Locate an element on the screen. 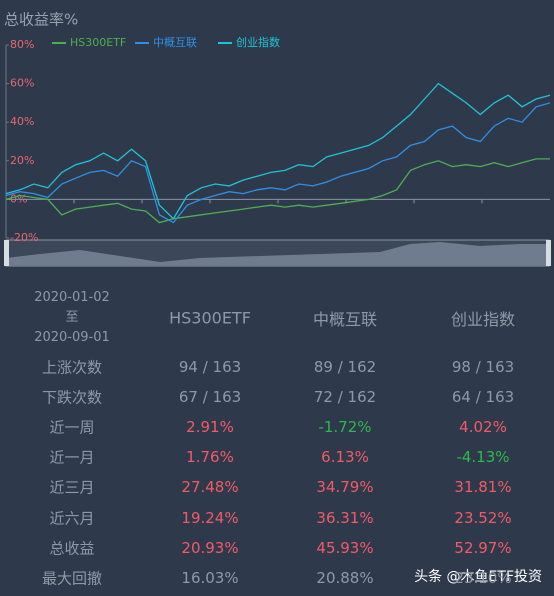 The image size is (554, 596). date-sep: 至 is located at coordinates (72, 317).